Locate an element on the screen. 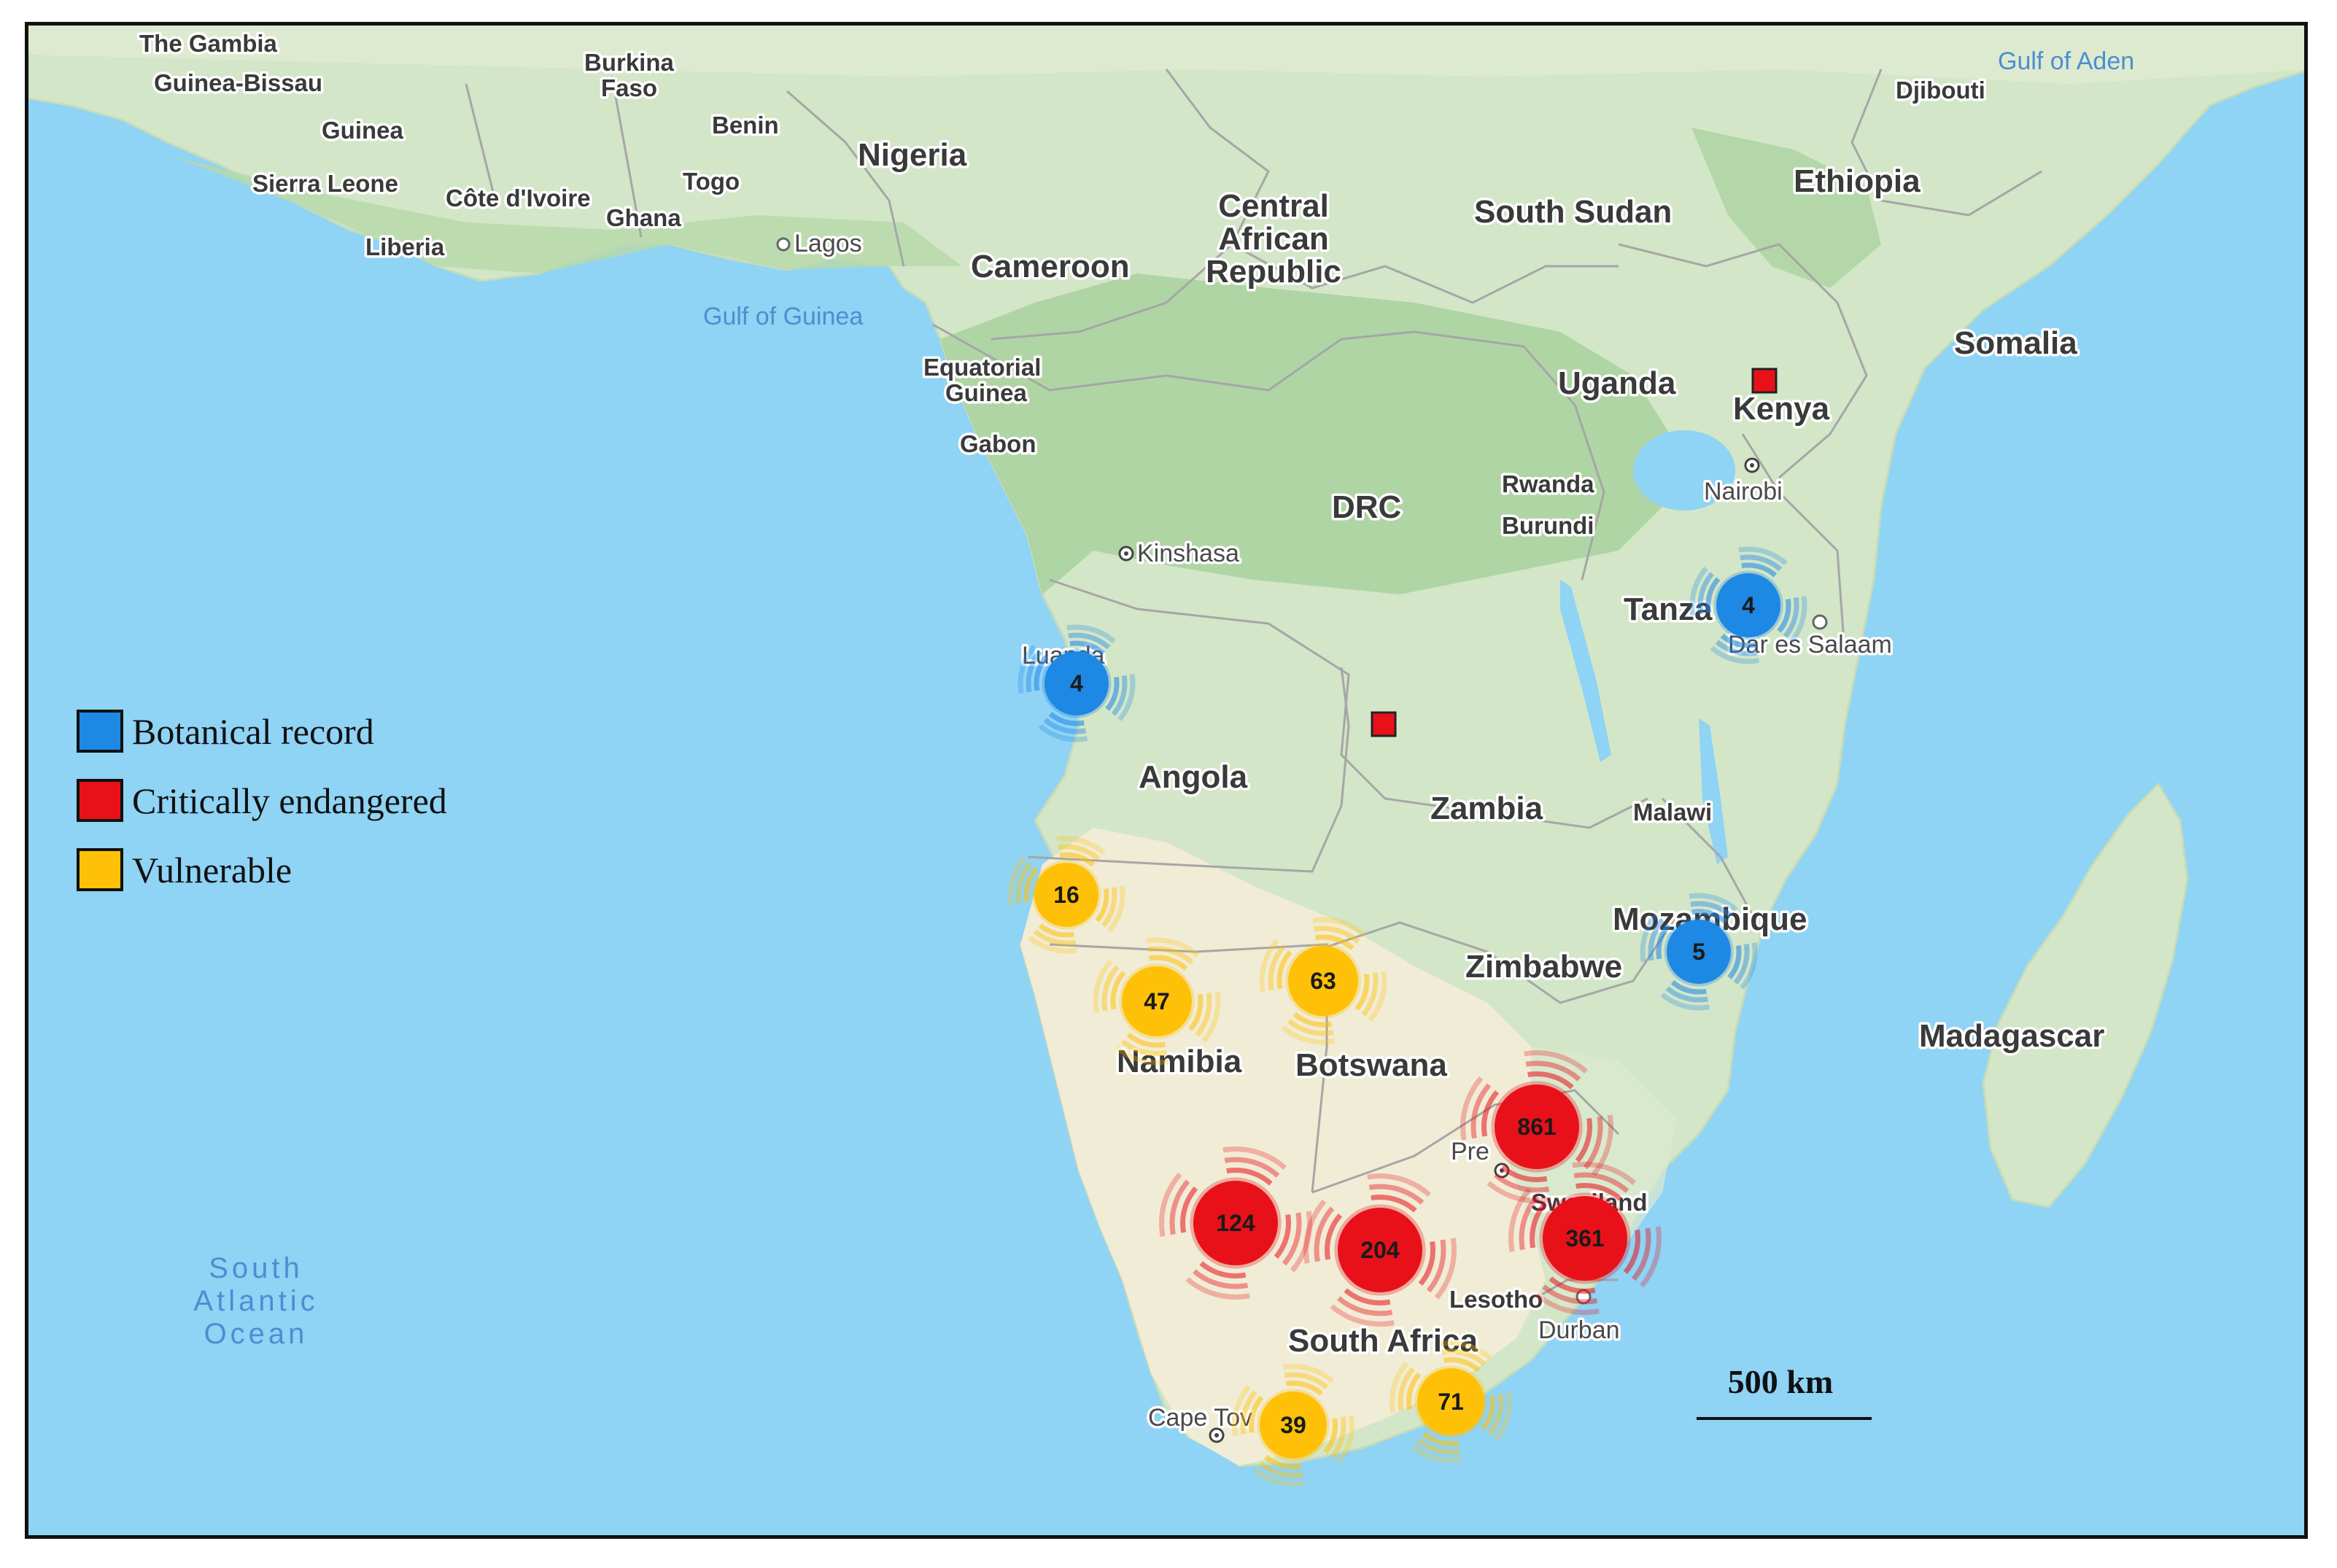 Image resolution: width=2337 pixels, height=1568 pixels. cape-town-dot-inner is located at coordinates (1216, 1435).